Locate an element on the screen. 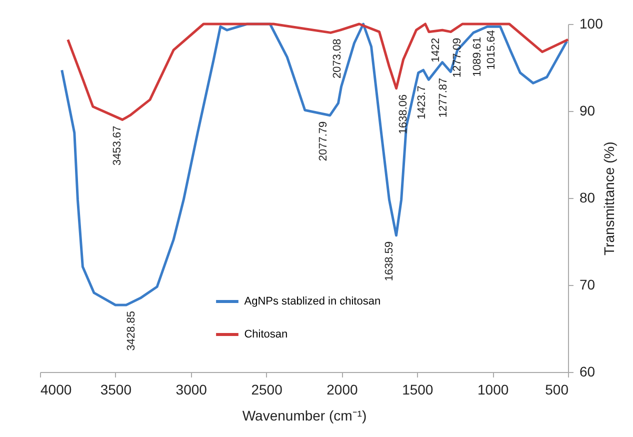 This screenshot has width=633, height=437. annotation: 3428.85 is located at coordinates (131, 331).